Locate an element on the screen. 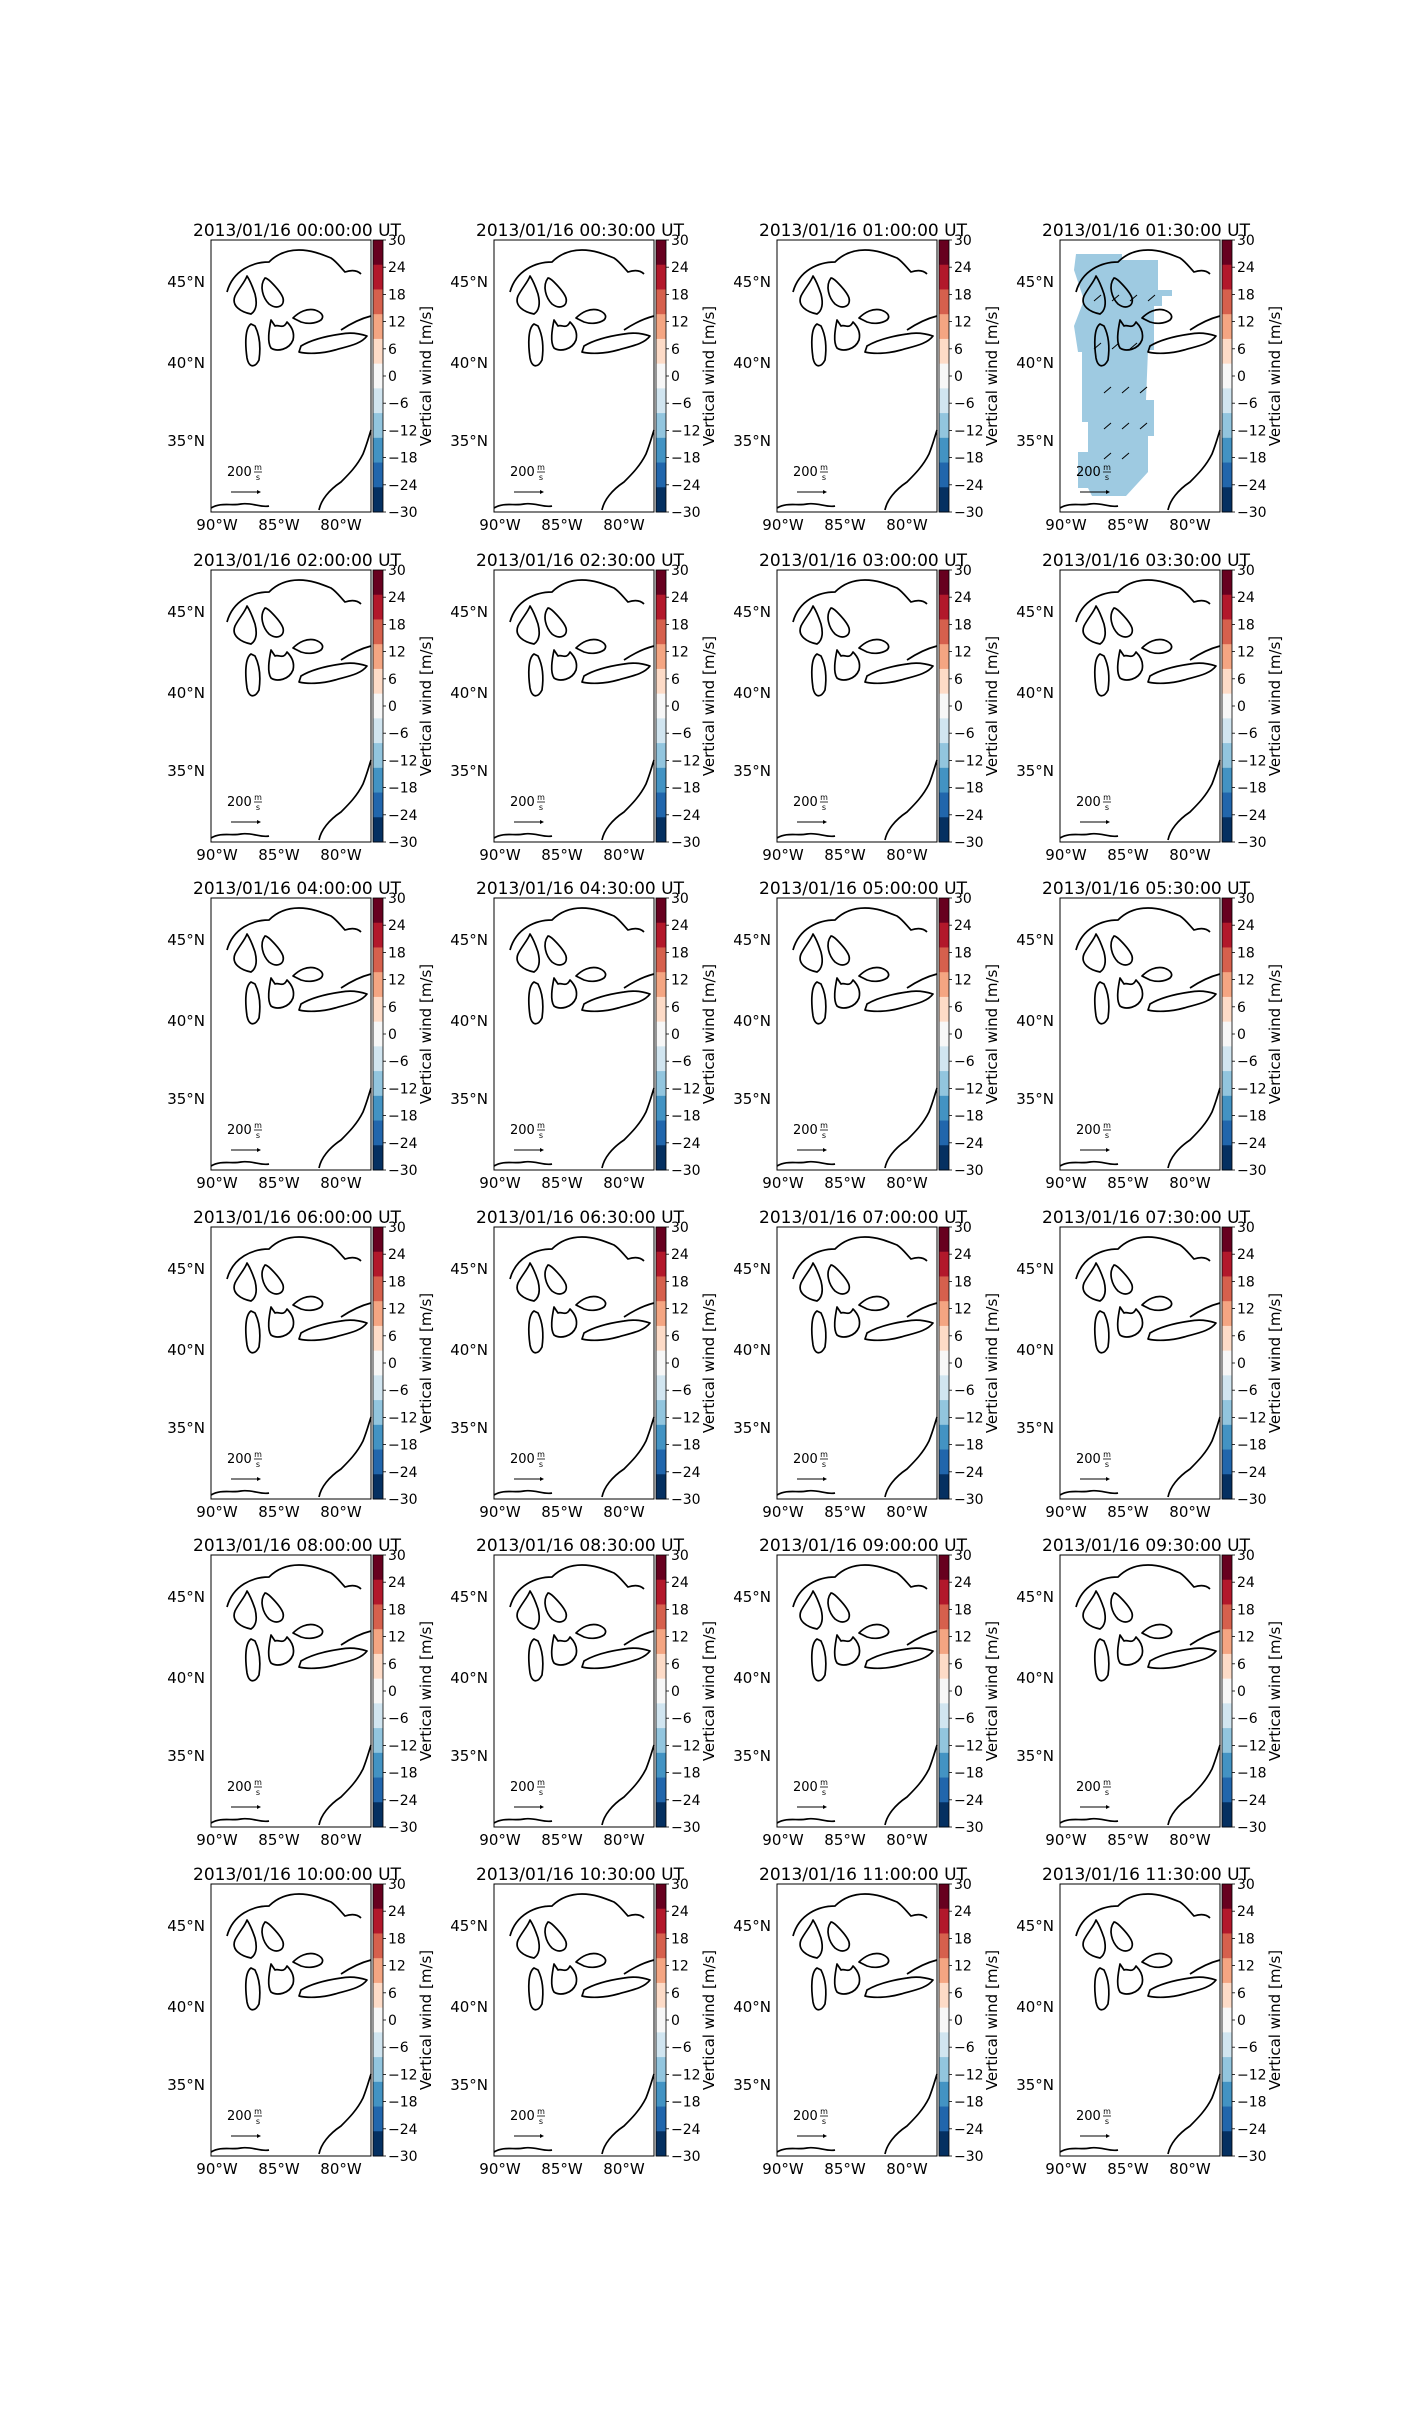 The height and width of the screenshot is (2410, 1410). quiver-key-value: 200 is located at coordinates (239, 2116).